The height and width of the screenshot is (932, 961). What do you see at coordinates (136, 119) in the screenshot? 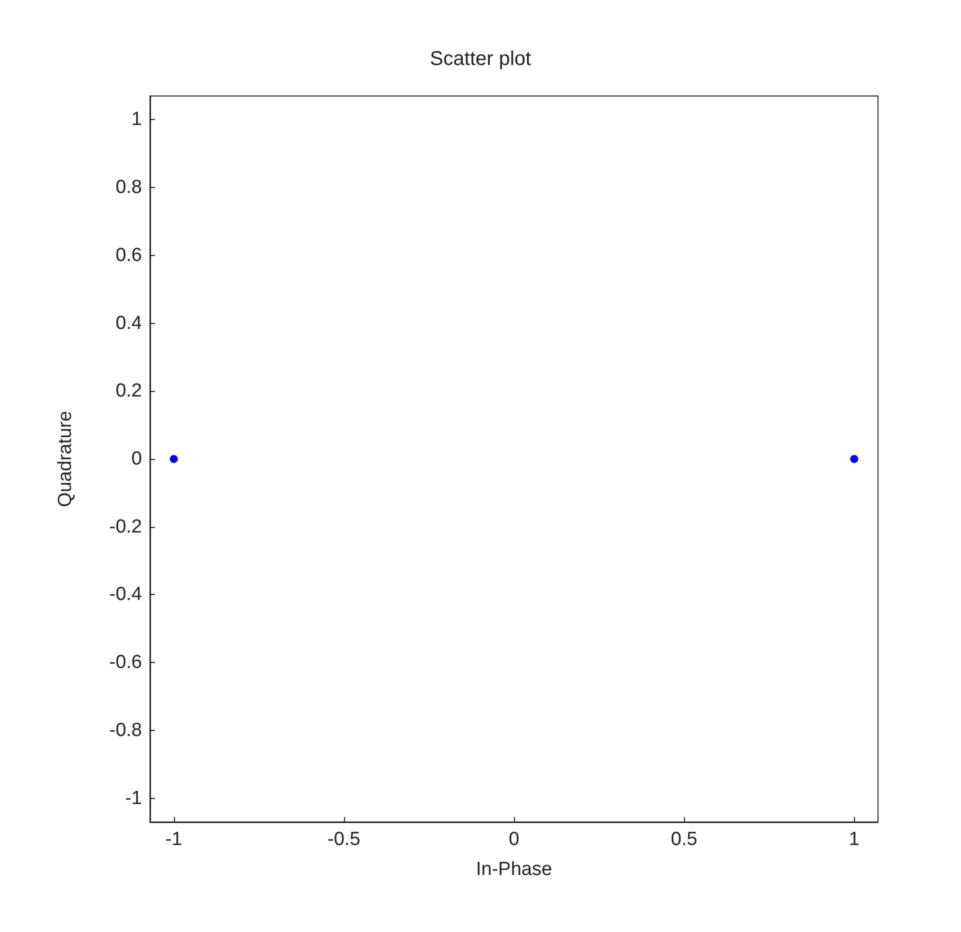
I see `y-tick-label: 1` at bounding box center [136, 119].